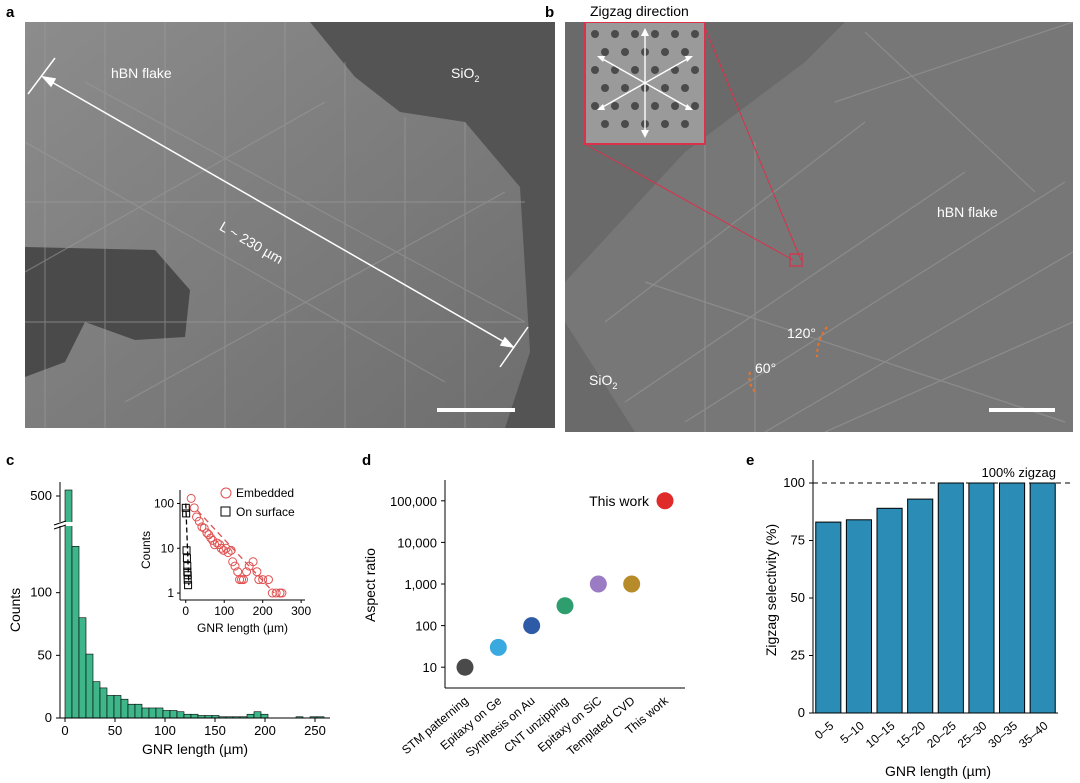 This screenshot has width=1080, height=783. Describe the element at coordinates (615, 385) in the screenshot. I see `sio2-subscript-b: 2` at that location.